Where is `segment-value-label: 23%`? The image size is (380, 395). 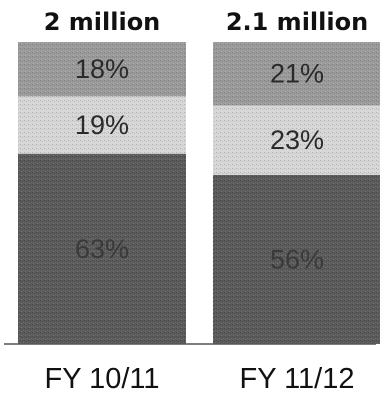 segment-value-label: 23% is located at coordinates (297, 140).